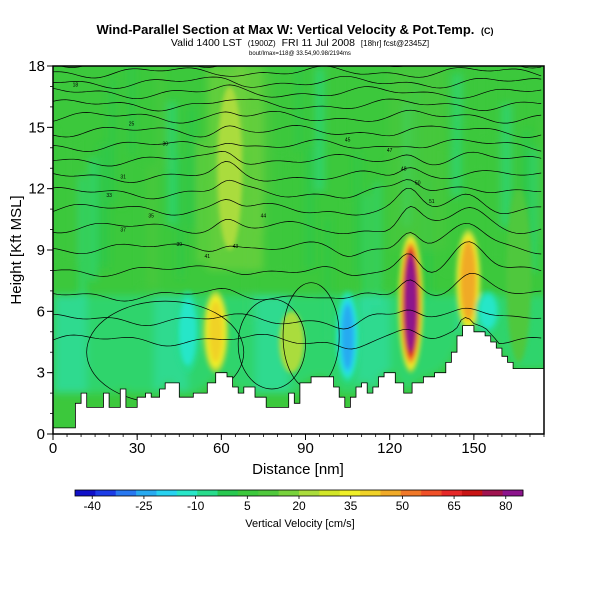 Image resolution: width=600 pixels, height=600 pixels. What do you see at coordinates (305, 448) in the screenshot?
I see `x-tick-label: 90` at bounding box center [305, 448].